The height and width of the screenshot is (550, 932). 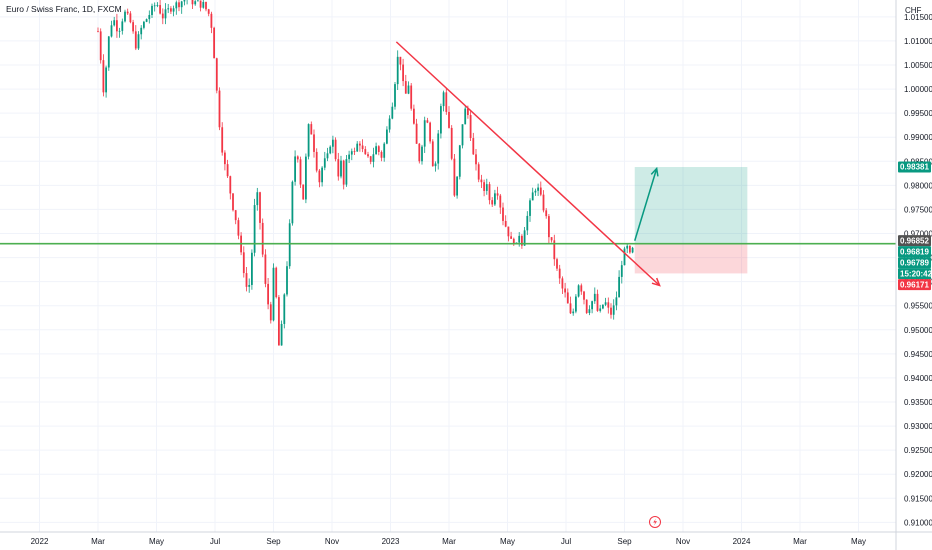 What do you see at coordinates (914, 240) in the screenshot?
I see `price-label-text: 0.96852` at bounding box center [914, 240].